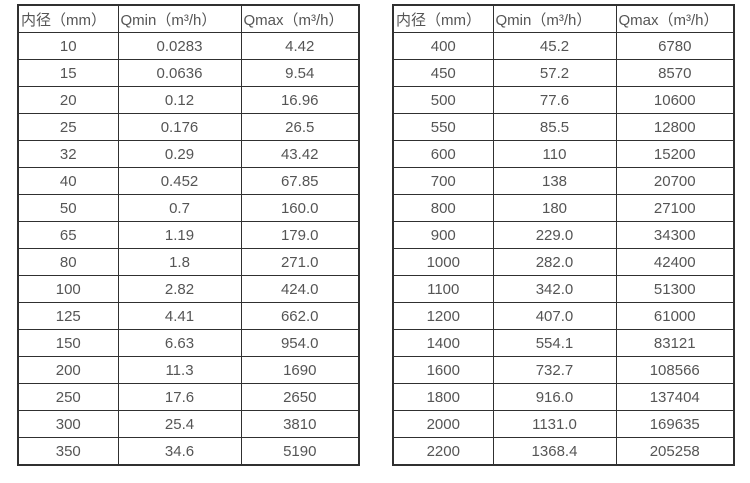 Image resolution: width=750 pixels, height=483 pixels. What do you see at coordinates (188, 127) in the screenshot?
I see `table-row: 25 0.176 26.5` at bounding box center [188, 127].